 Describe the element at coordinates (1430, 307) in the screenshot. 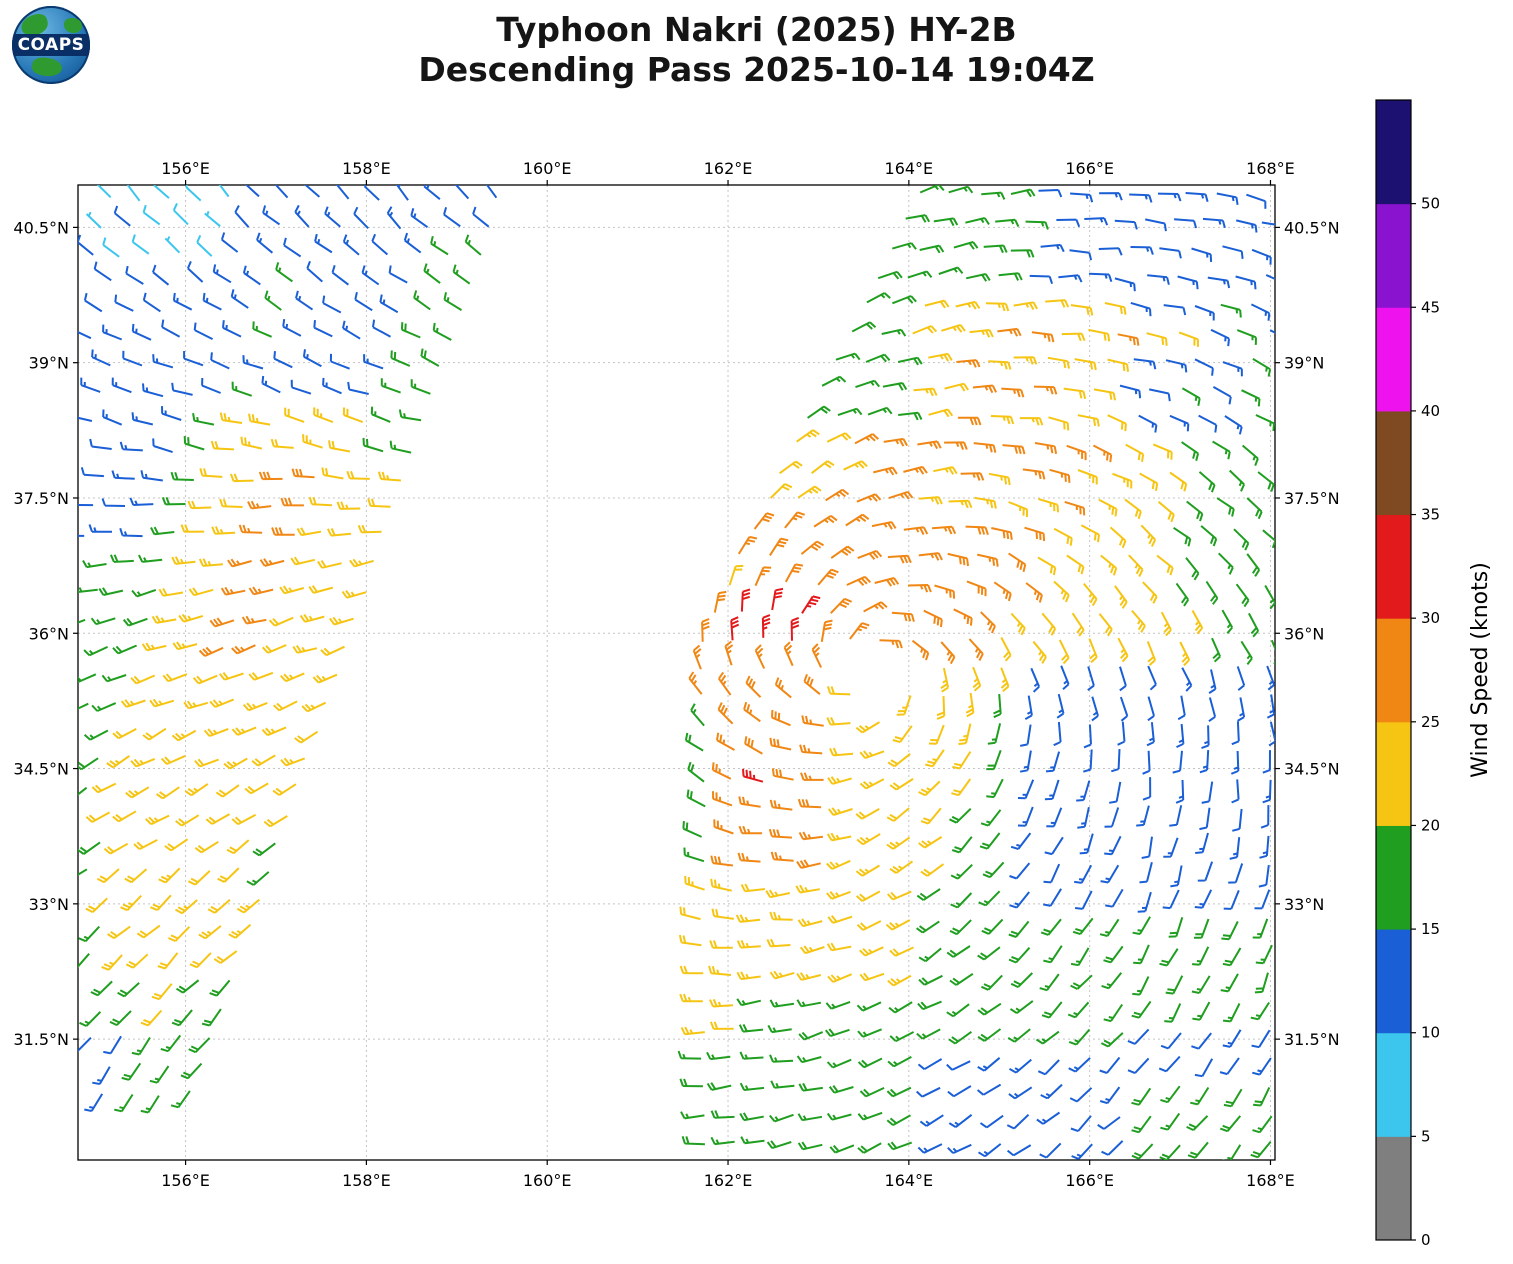

I see `colorbar-tick-label: 45` at that location.